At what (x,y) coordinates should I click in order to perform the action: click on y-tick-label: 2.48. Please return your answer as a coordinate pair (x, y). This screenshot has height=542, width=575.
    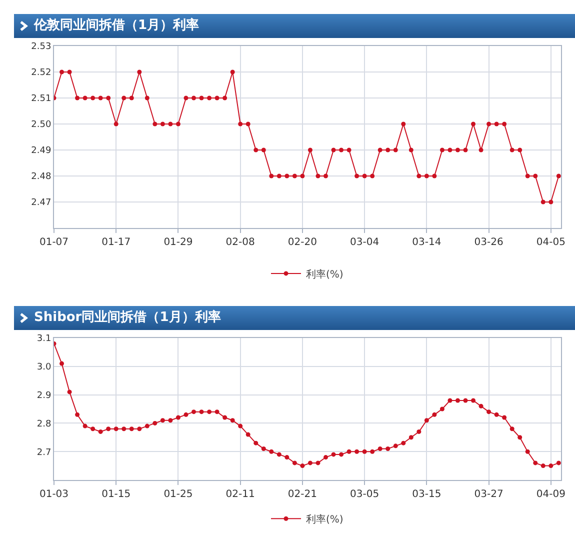
    Looking at the image, I should click on (41, 177).